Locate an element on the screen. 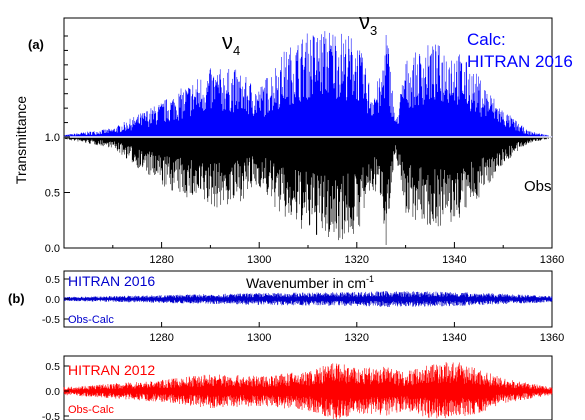  y-tick-label: 1.0 is located at coordinates (52, 138).